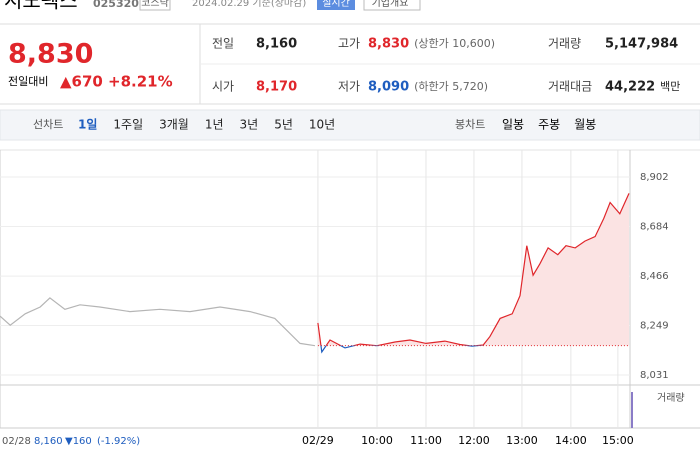 Image resolution: width=700 pixels, height=450 pixels. Describe the element at coordinates (116, 5) in the screenshot. I see `stock-code: 025320` at that location.